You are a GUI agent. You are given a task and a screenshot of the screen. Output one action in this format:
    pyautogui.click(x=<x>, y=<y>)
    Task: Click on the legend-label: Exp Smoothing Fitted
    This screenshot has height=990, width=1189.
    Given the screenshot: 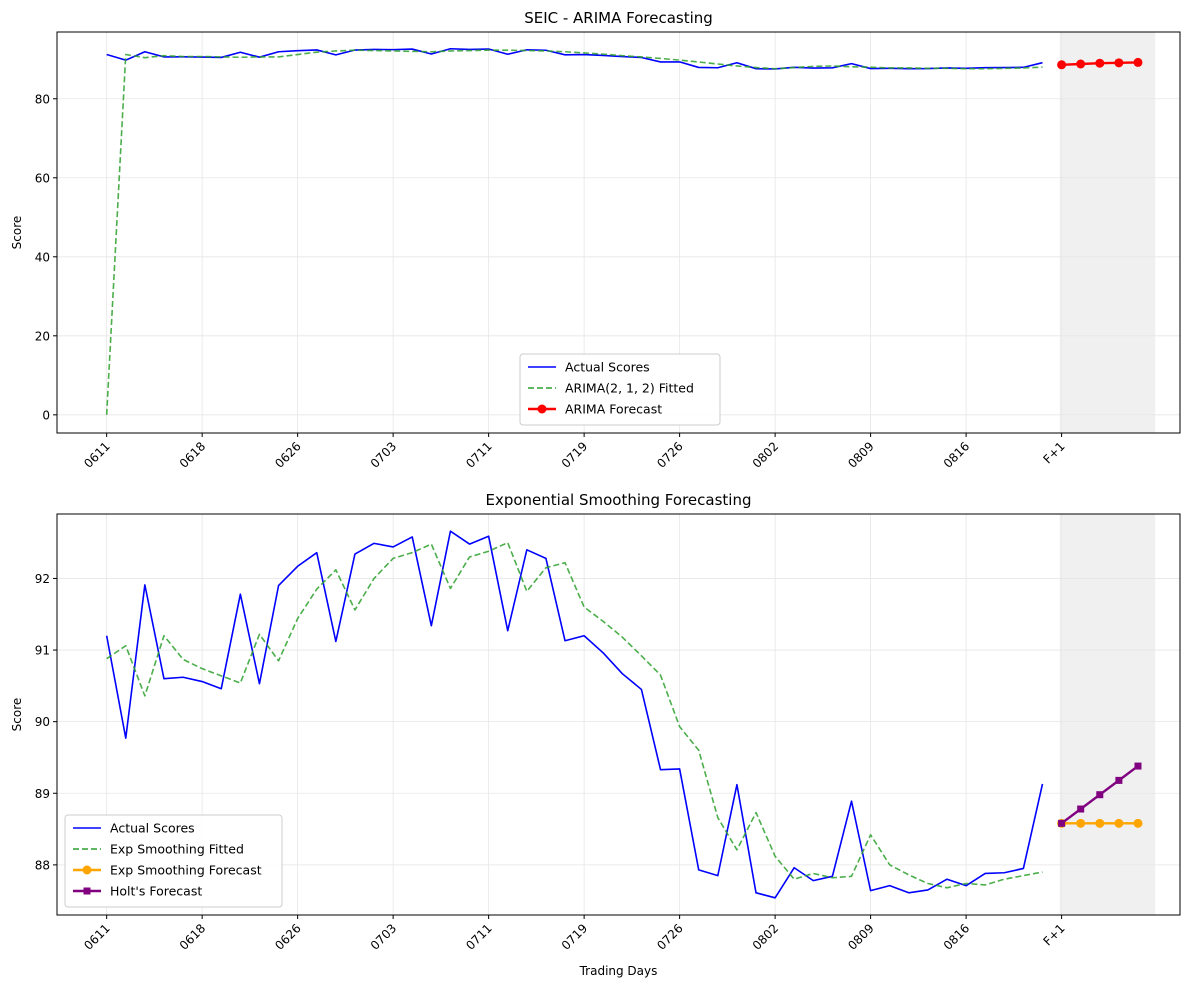 What is the action you would take?
    pyautogui.click(x=177, y=849)
    